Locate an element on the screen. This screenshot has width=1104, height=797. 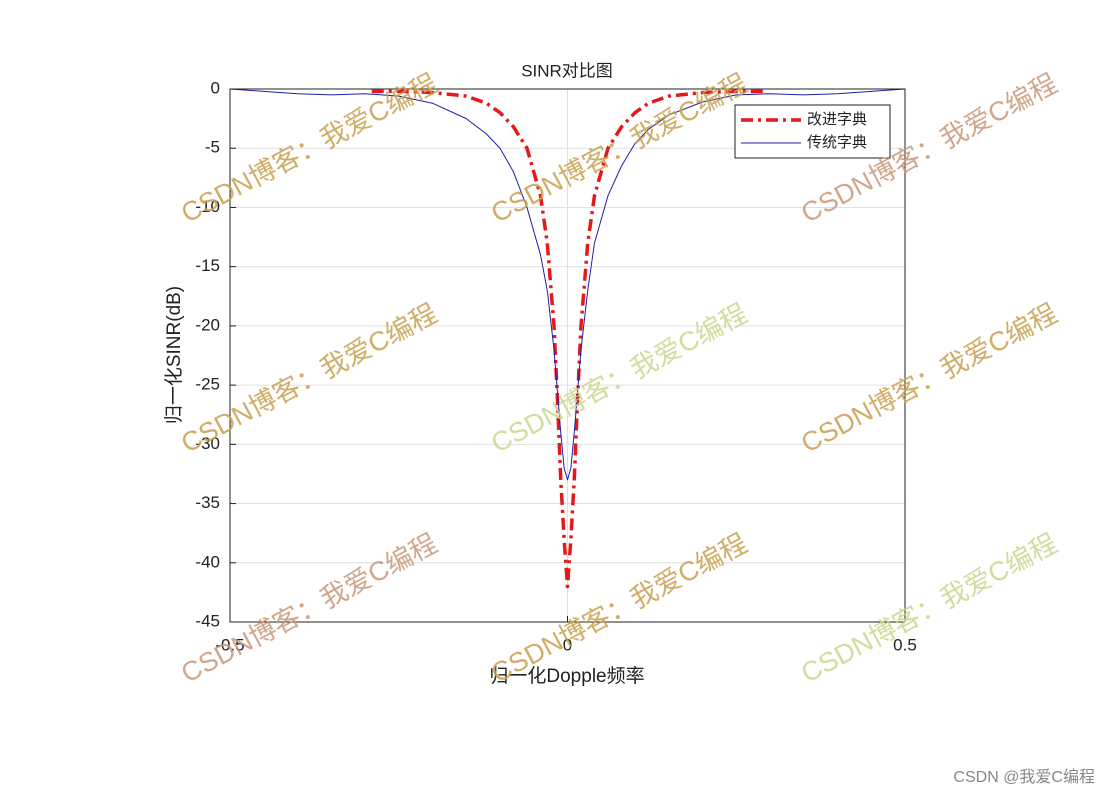
y-tick-label: -35 is located at coordinates (207, 502).